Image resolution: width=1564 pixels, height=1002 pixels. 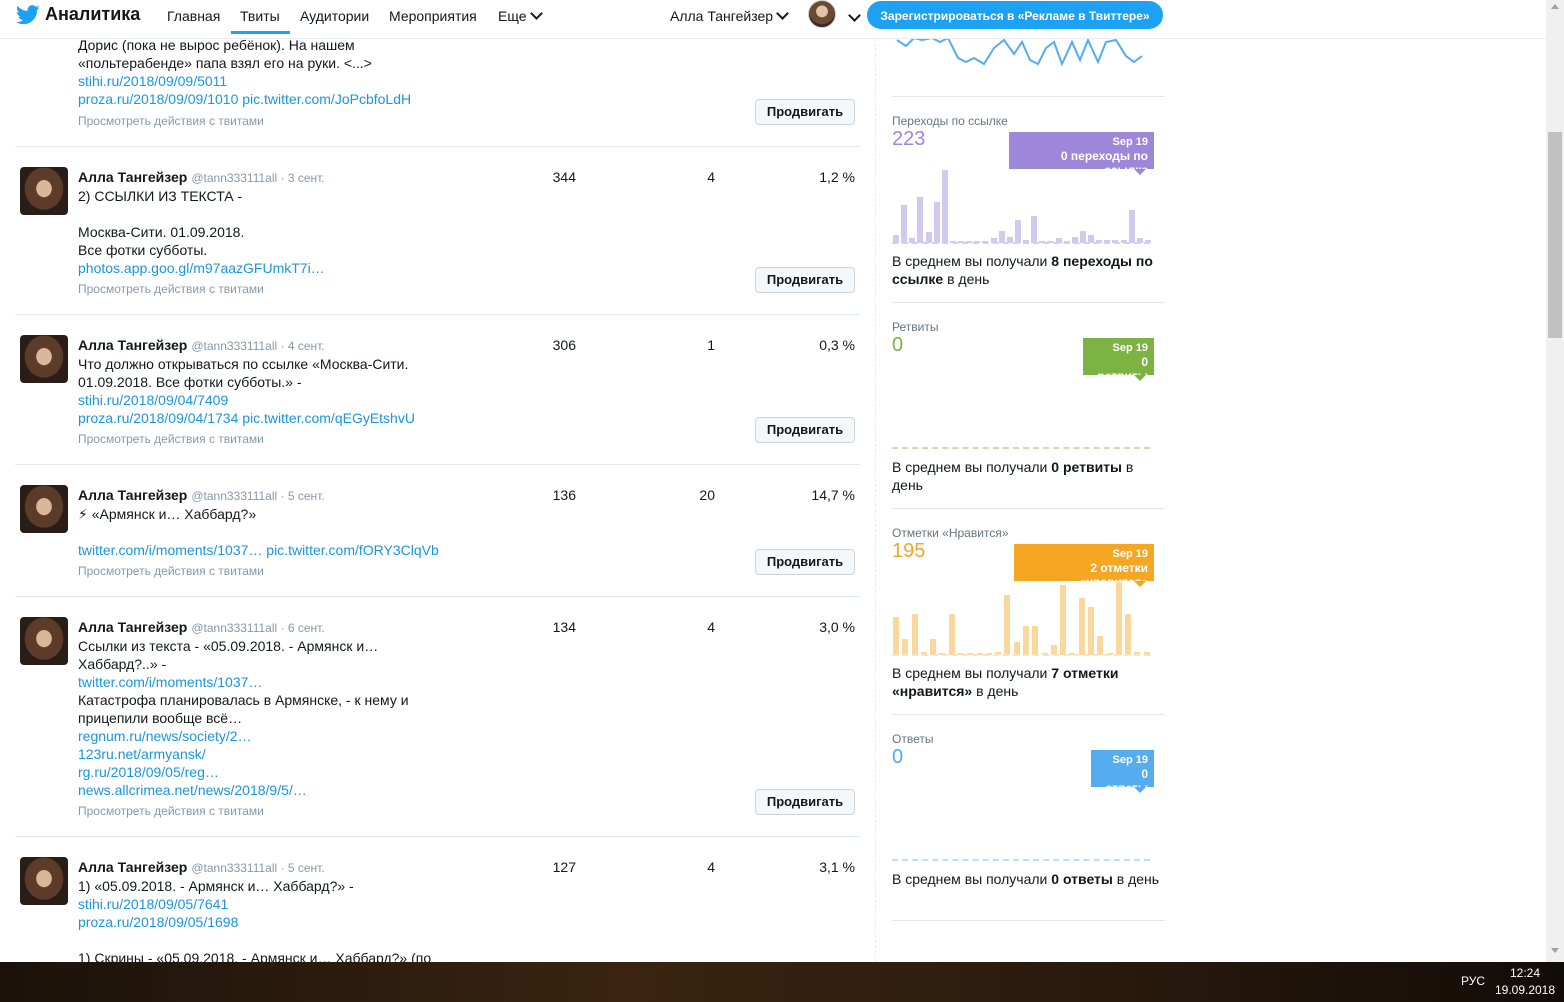 I want to click on clock: 12:24 19.09.2018, so click(x=1525, y=982).